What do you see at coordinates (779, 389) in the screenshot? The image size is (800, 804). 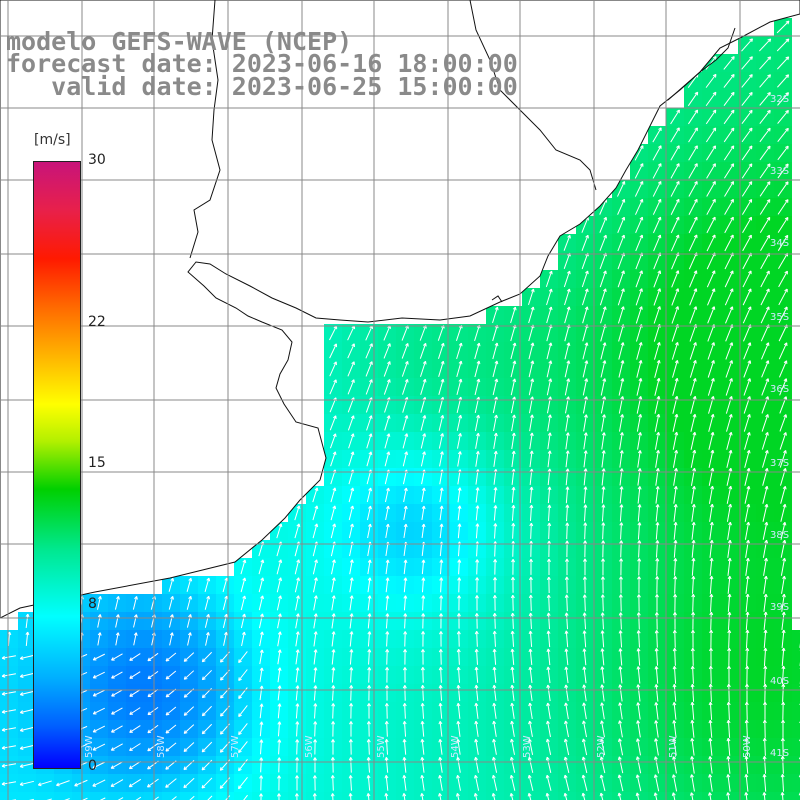 I see `latitude-label: 36S` at bounding box center [779, 389].